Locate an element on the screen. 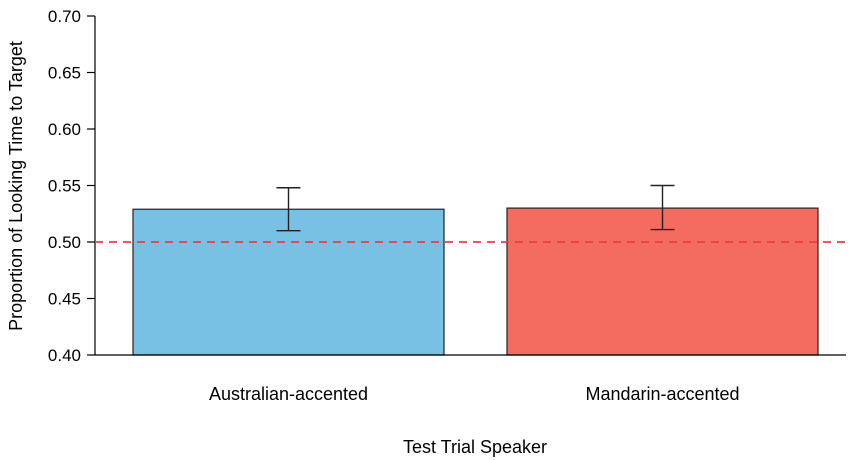 The image size is (848, 460). y-tick-label: 0.60 is located at coordinates (64, 129).